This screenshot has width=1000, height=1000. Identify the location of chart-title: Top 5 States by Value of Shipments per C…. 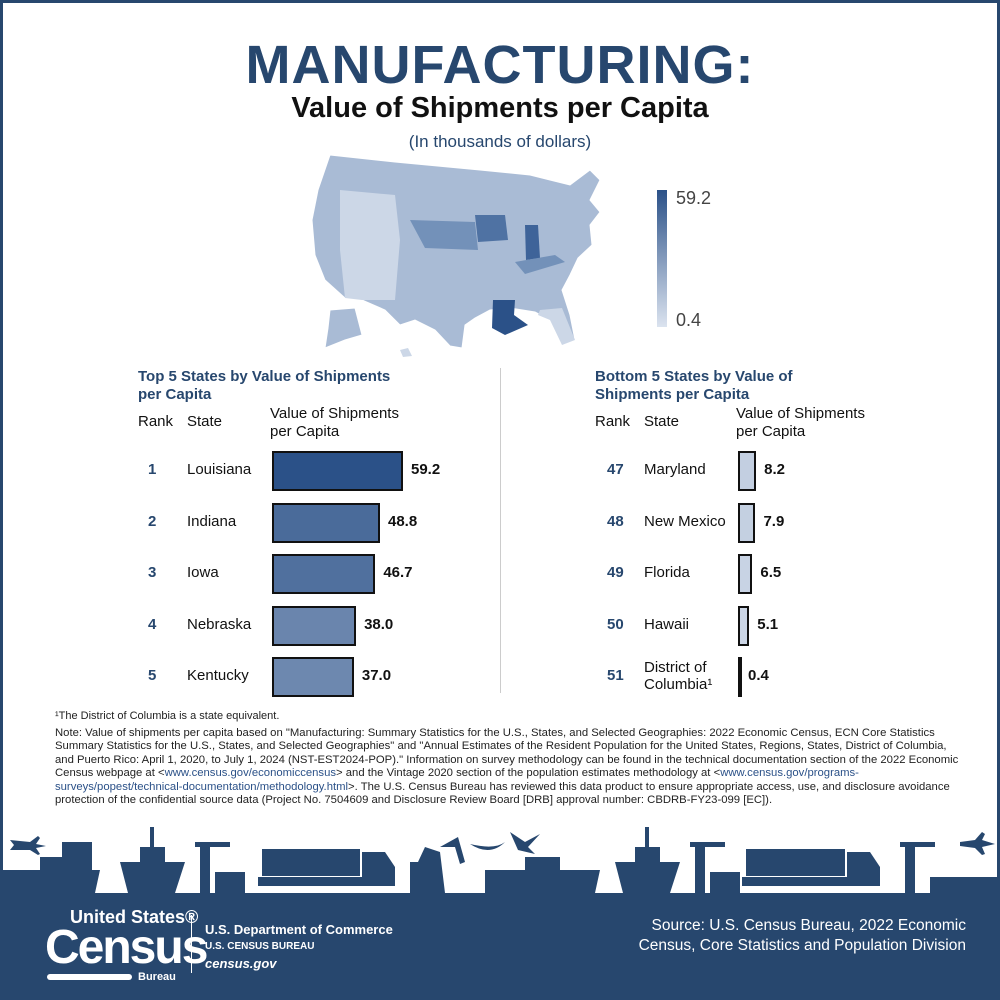
(264, 385).